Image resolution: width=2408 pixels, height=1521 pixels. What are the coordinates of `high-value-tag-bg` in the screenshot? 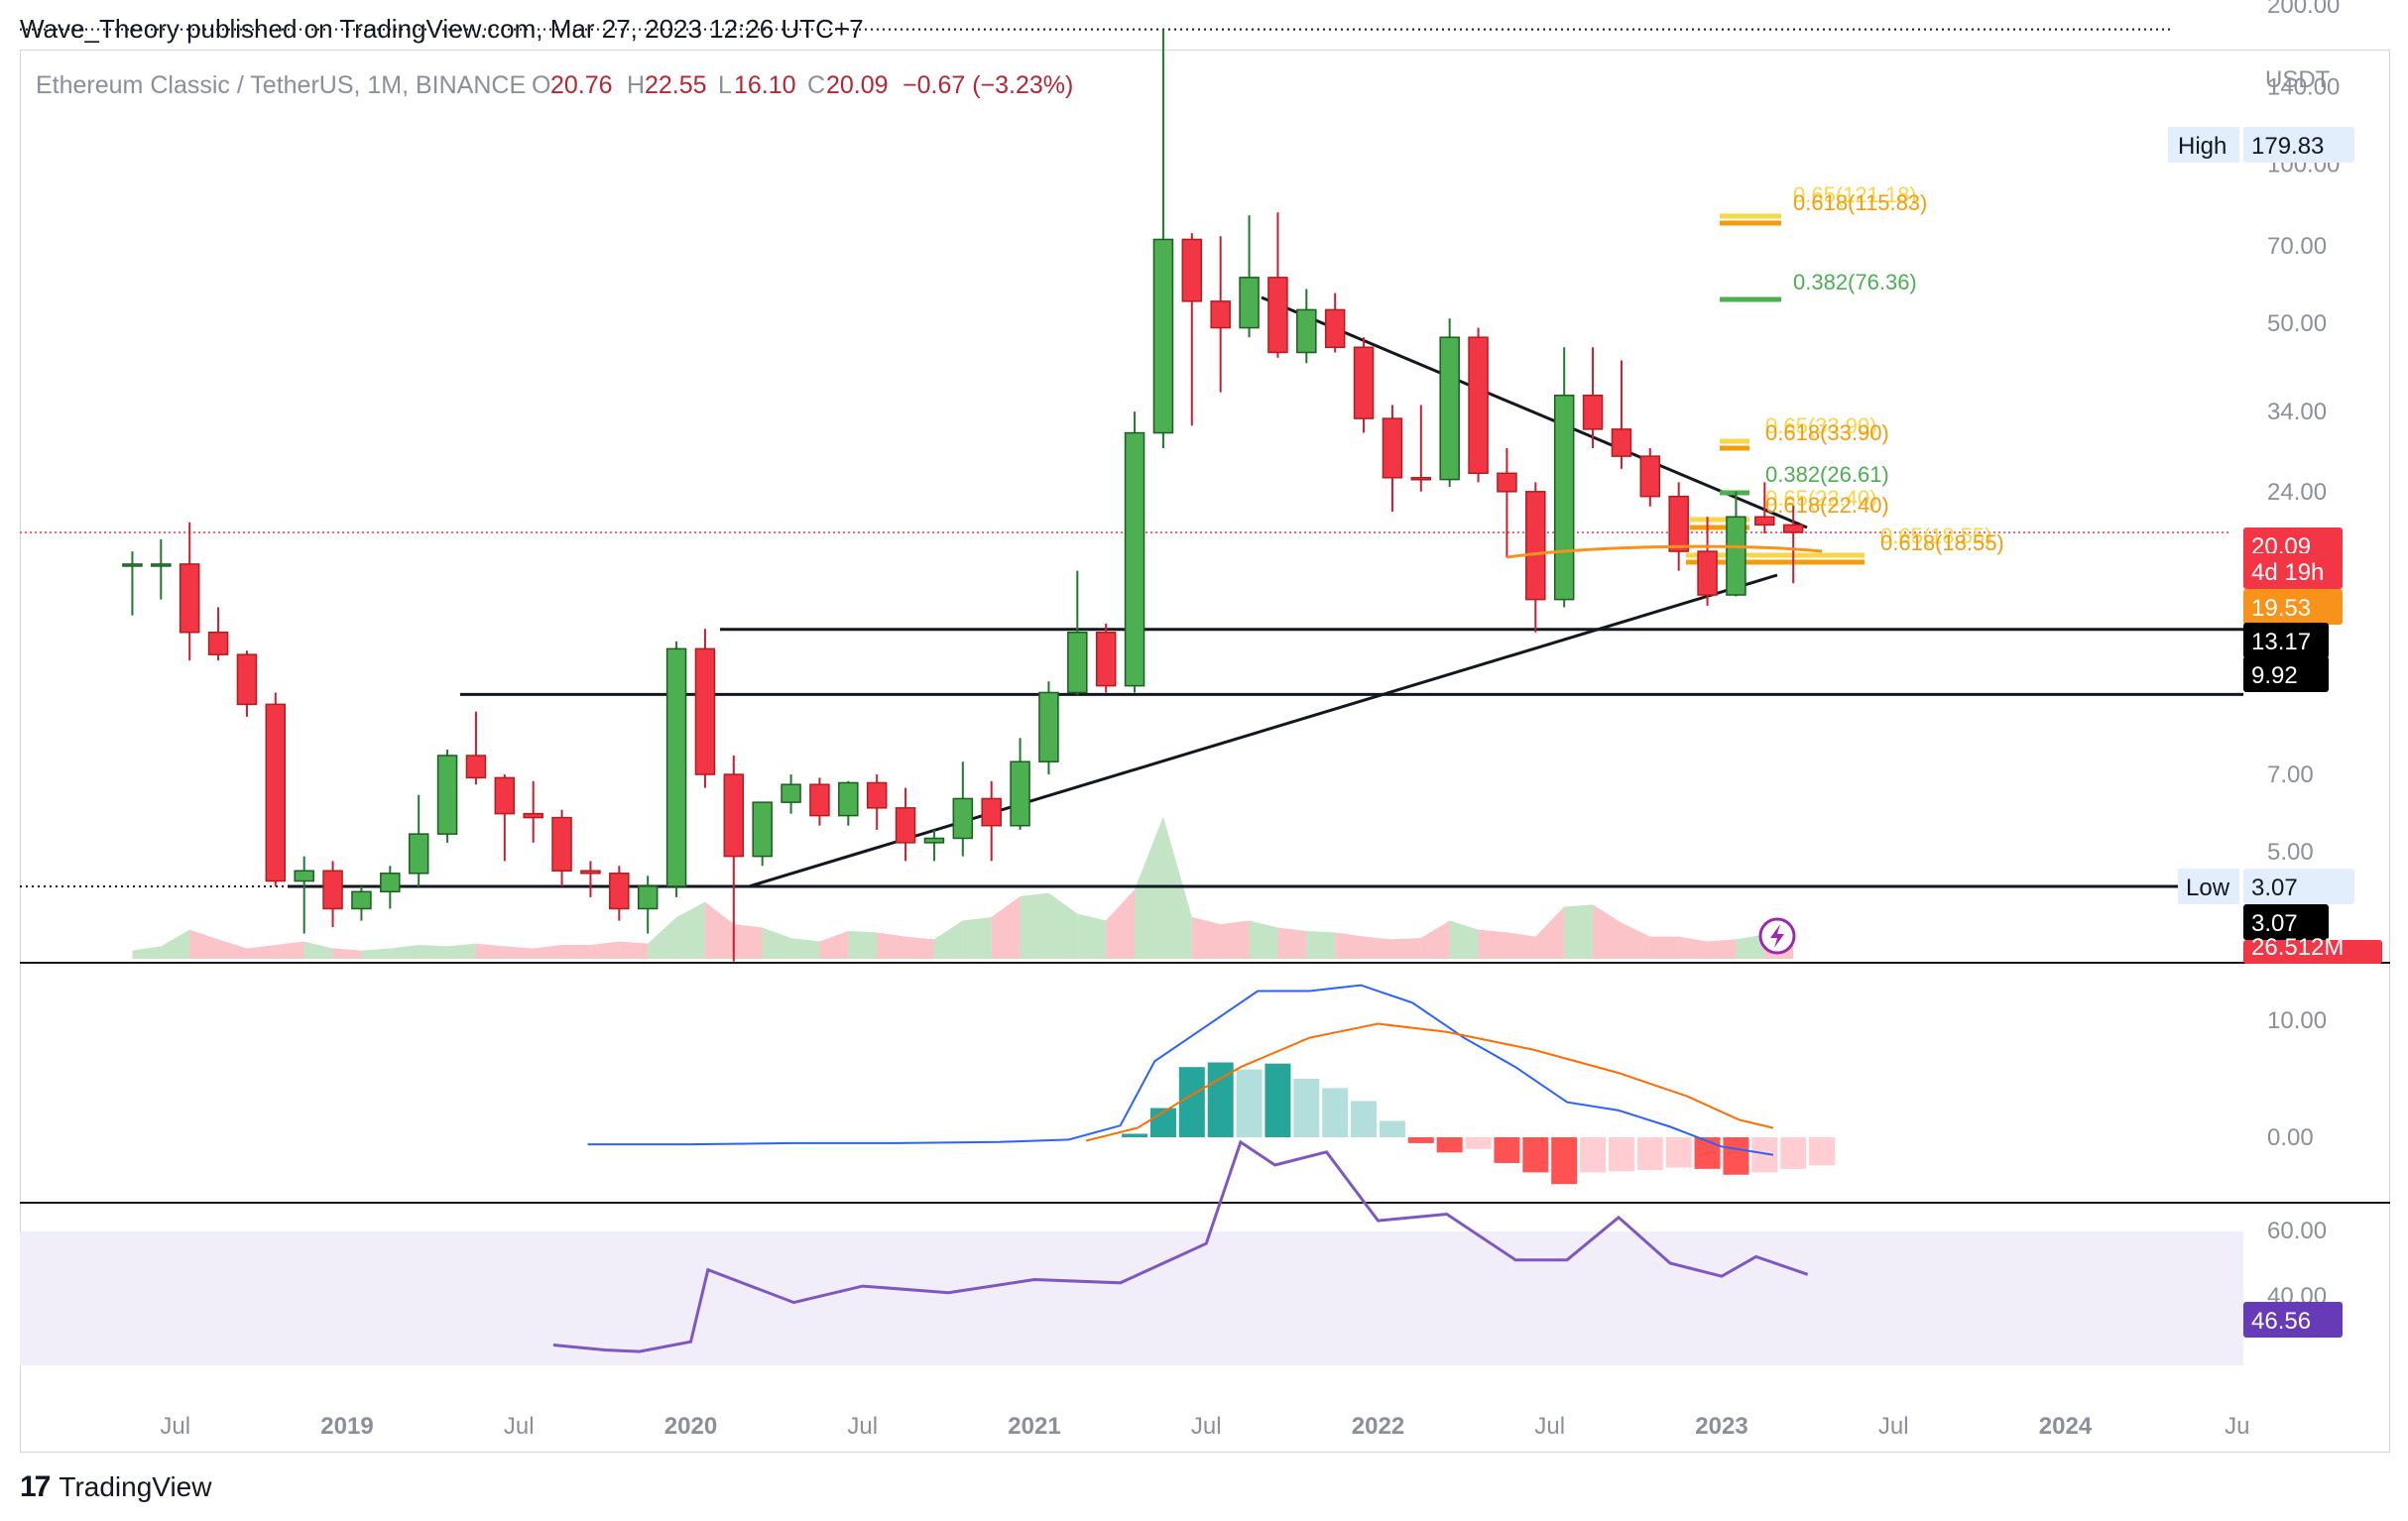 It's located at (2298, 145).